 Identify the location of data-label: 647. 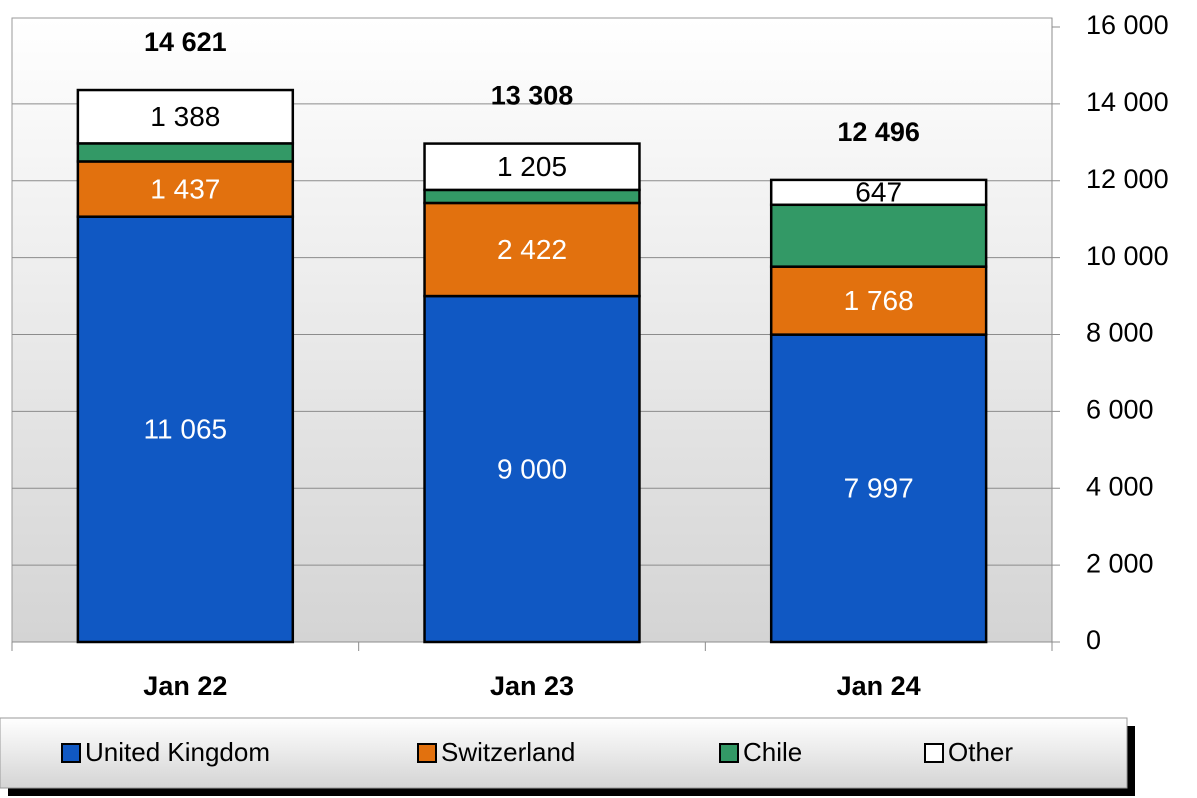
(878, 192).